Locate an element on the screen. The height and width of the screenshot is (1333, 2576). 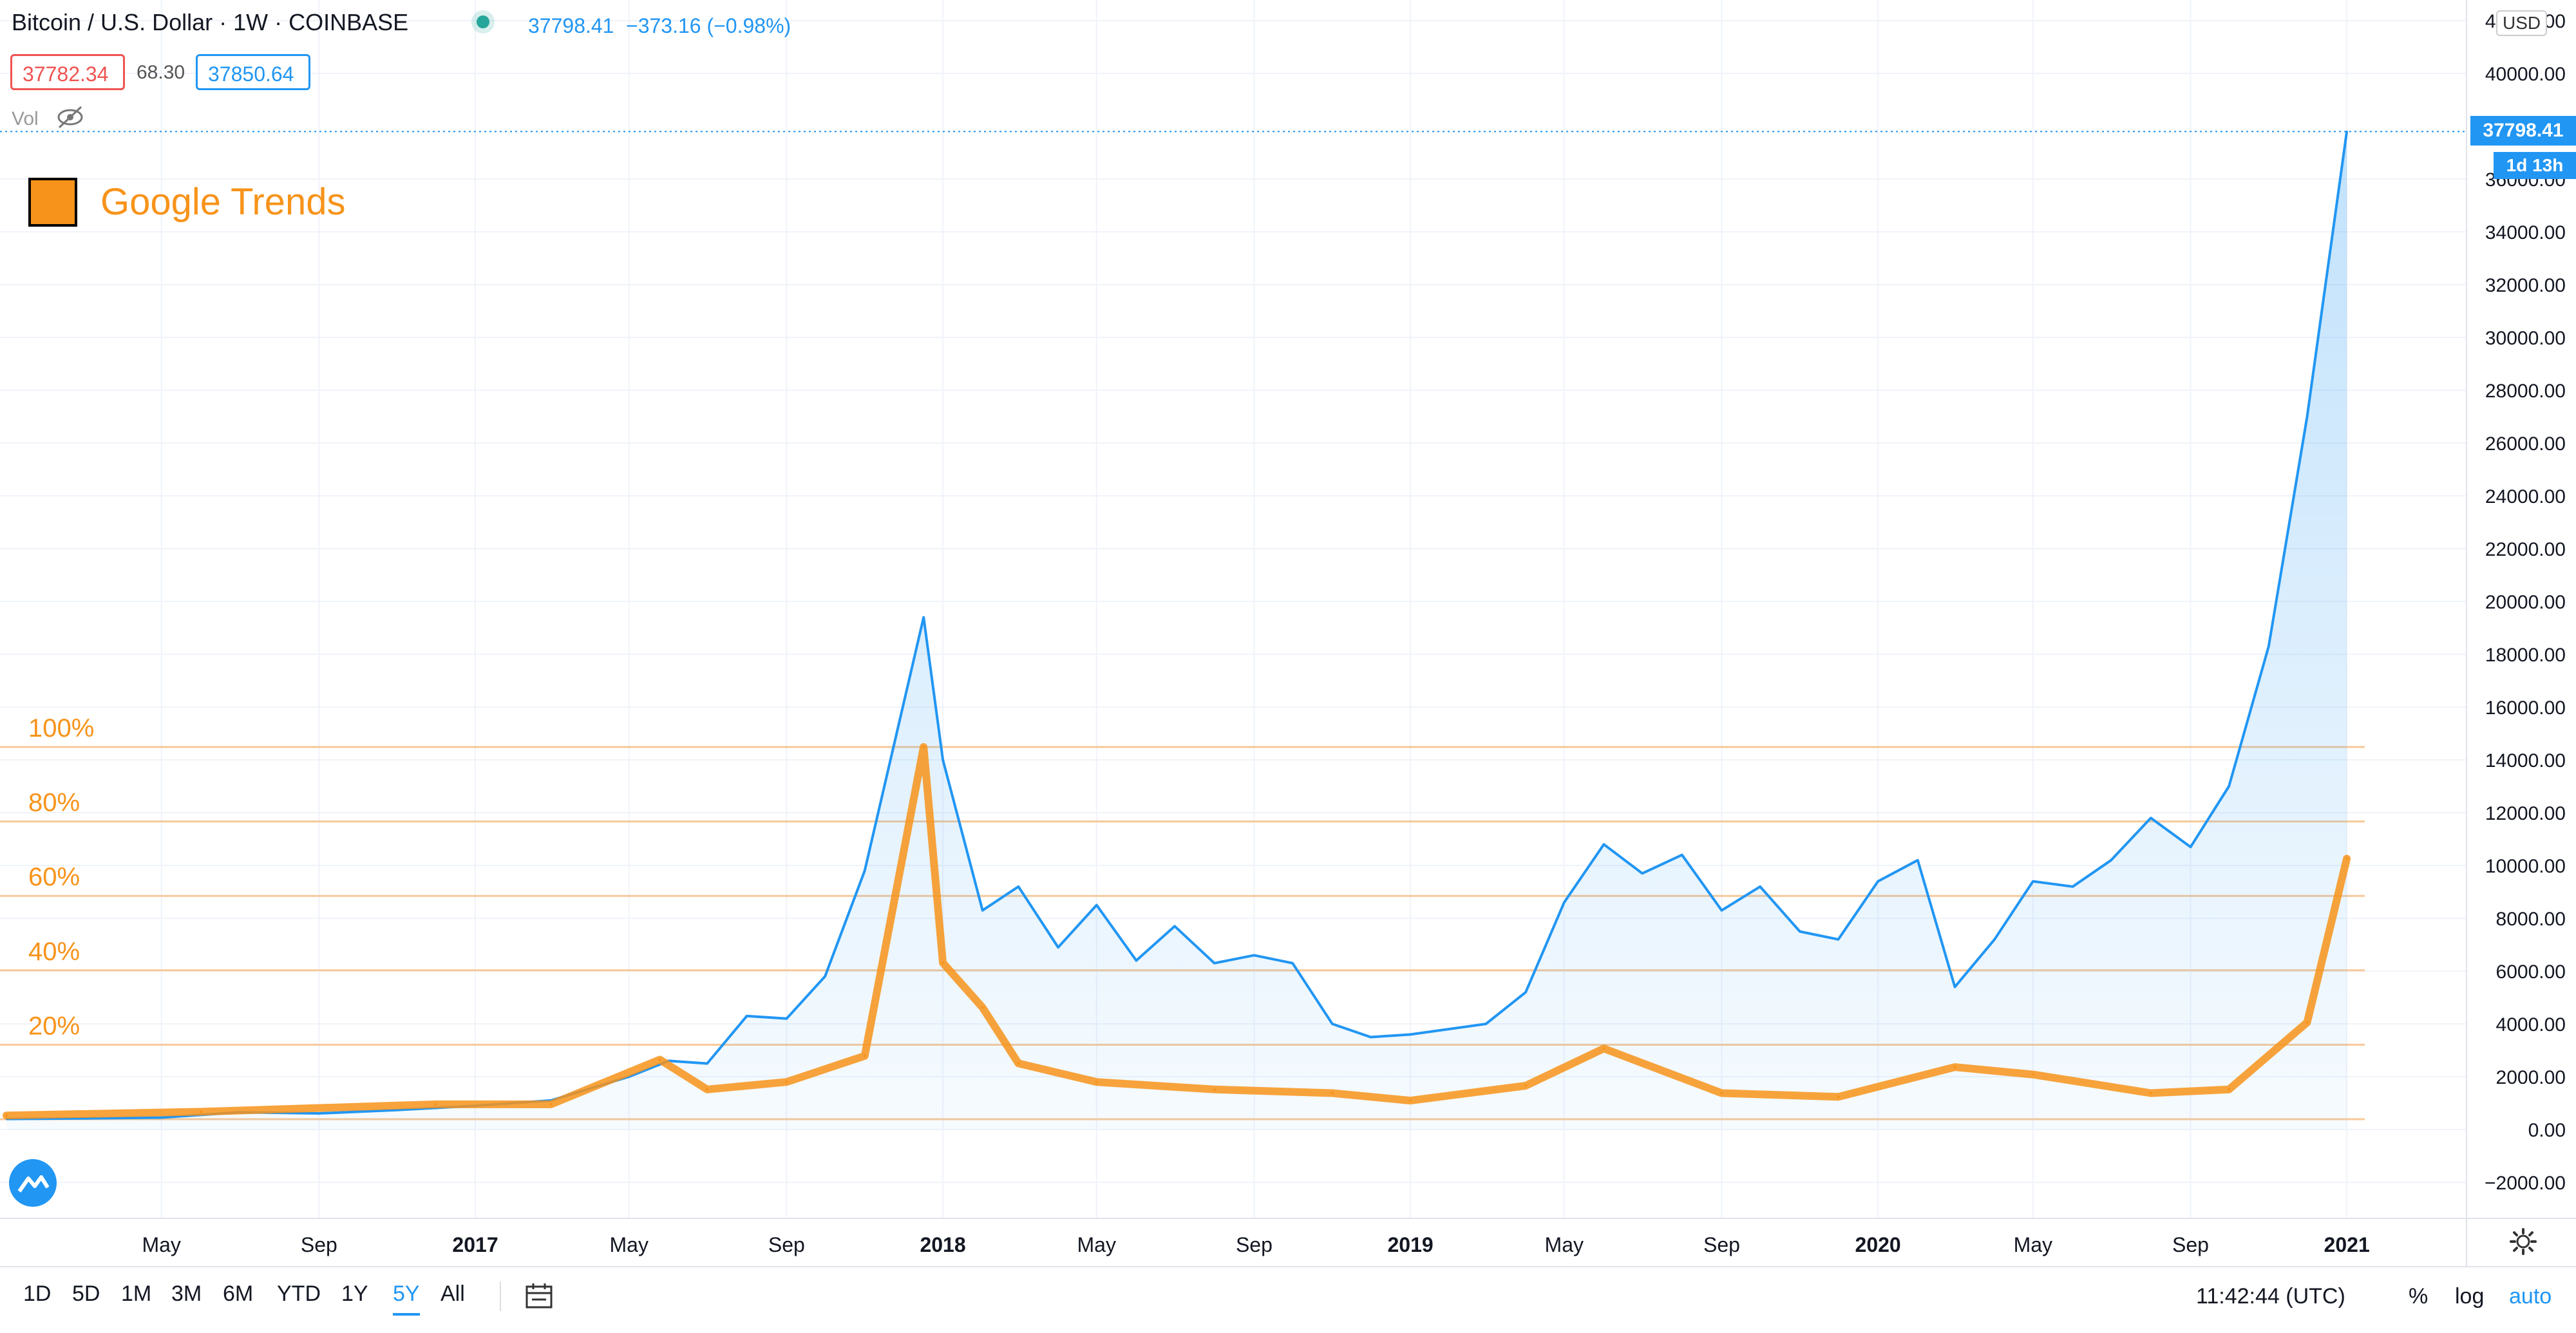
spread-value: 68.30 is located at coordinates (161, 72).